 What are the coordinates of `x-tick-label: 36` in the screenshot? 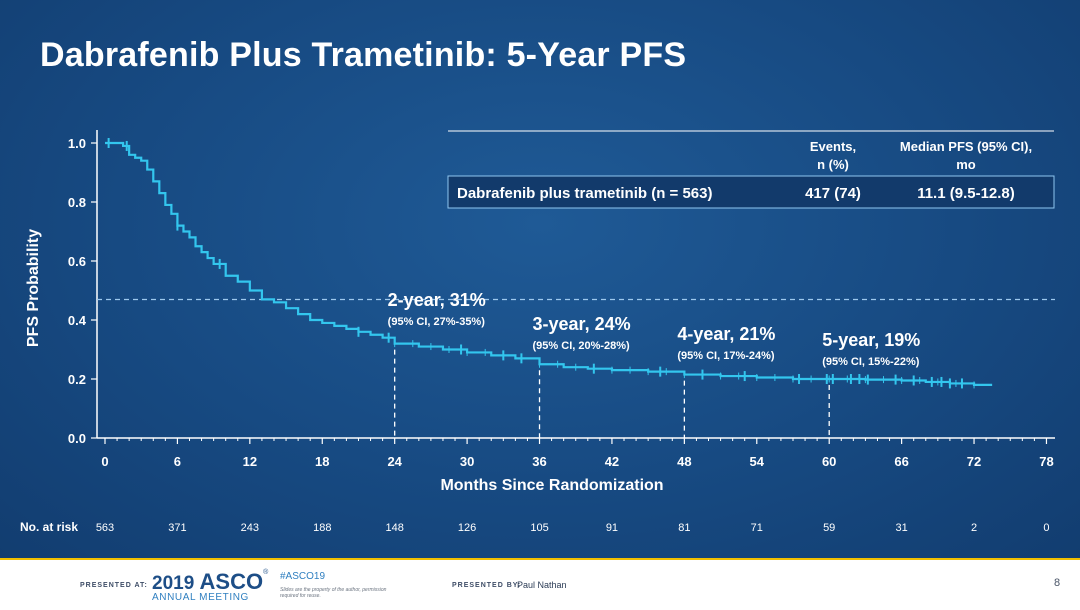 It's located at (539, 461).